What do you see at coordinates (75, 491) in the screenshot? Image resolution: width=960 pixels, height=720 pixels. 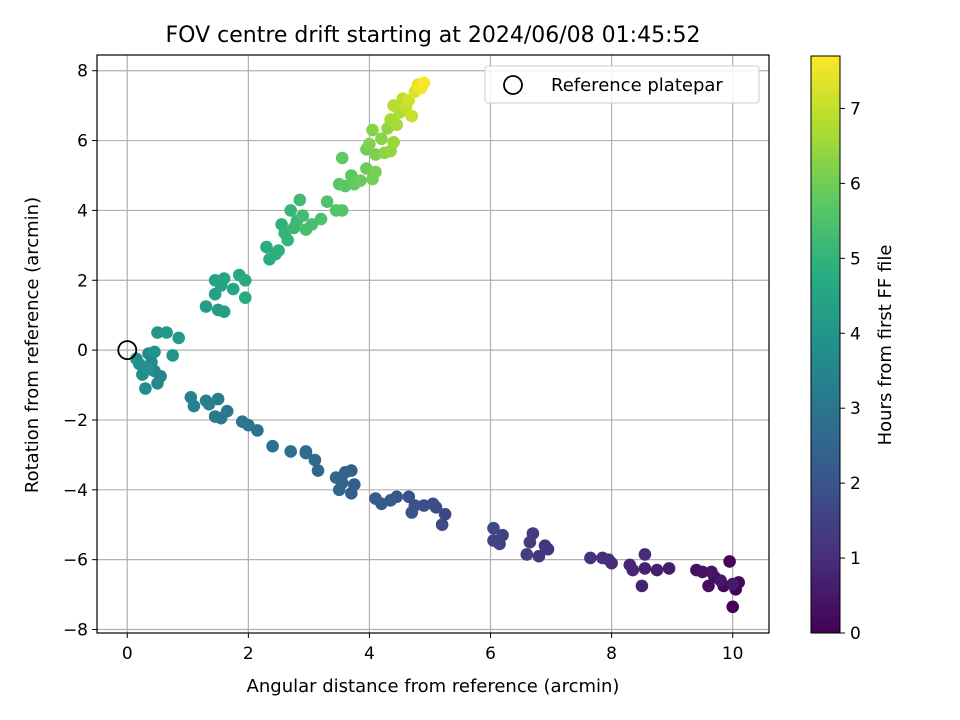 I see `y-tick-label: −4` at bounding box center [75, 491].